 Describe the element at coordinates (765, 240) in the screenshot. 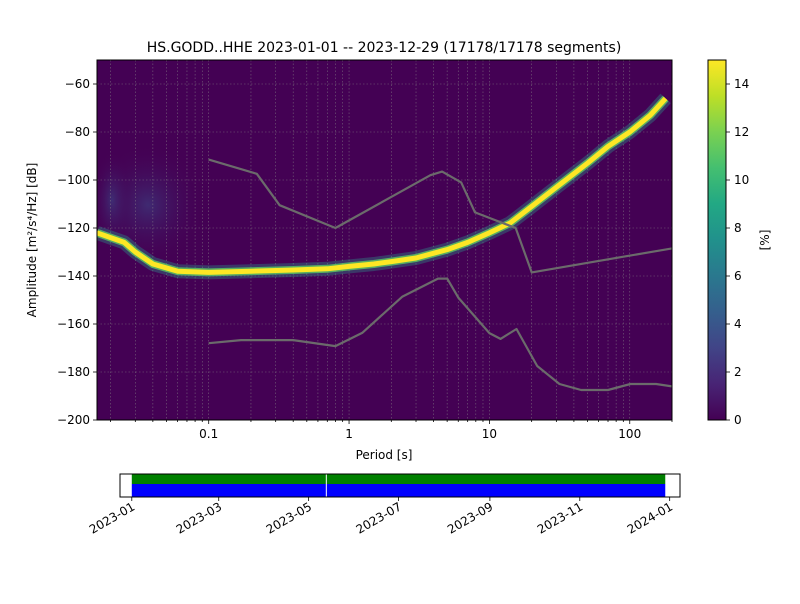

I see `colorbar-label: [%]` at that location.